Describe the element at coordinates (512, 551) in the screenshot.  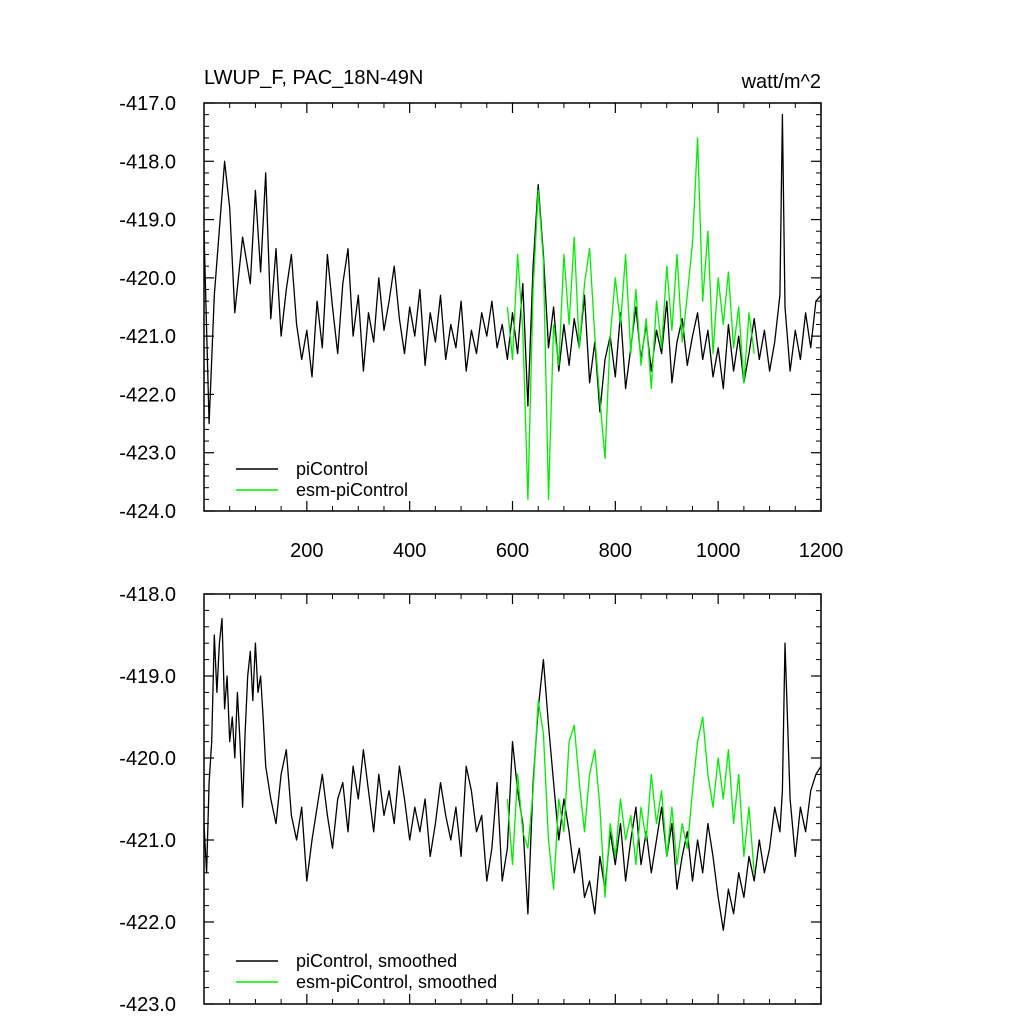
I see `top-xtick-label: 600` at that location.